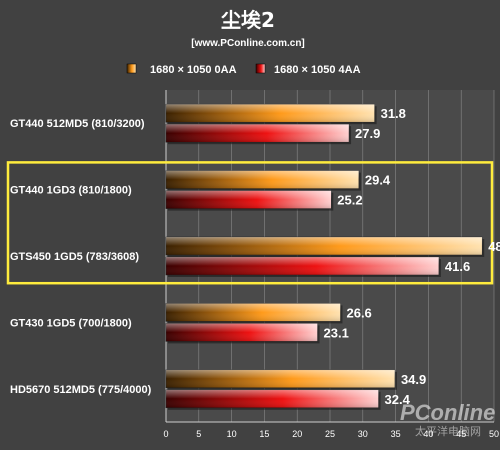  I want to click on value-label: 25.2, so click(349, 200).